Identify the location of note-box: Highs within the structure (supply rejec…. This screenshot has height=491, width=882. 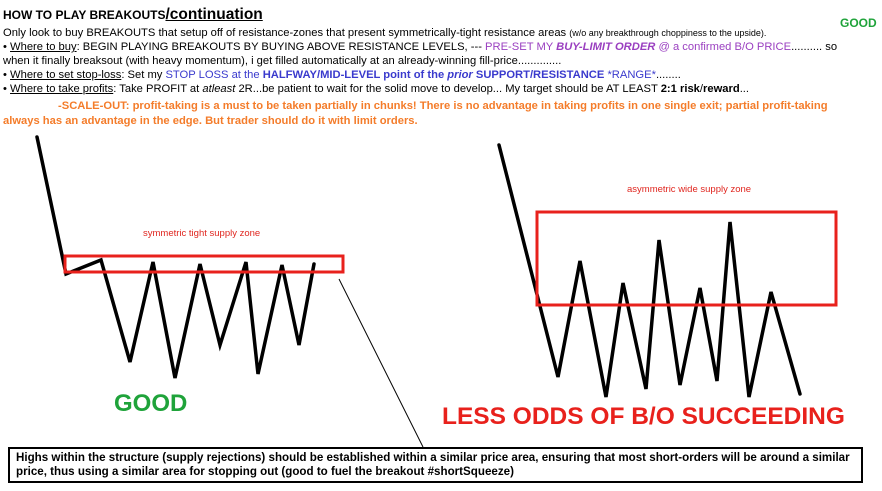
(435, 465).